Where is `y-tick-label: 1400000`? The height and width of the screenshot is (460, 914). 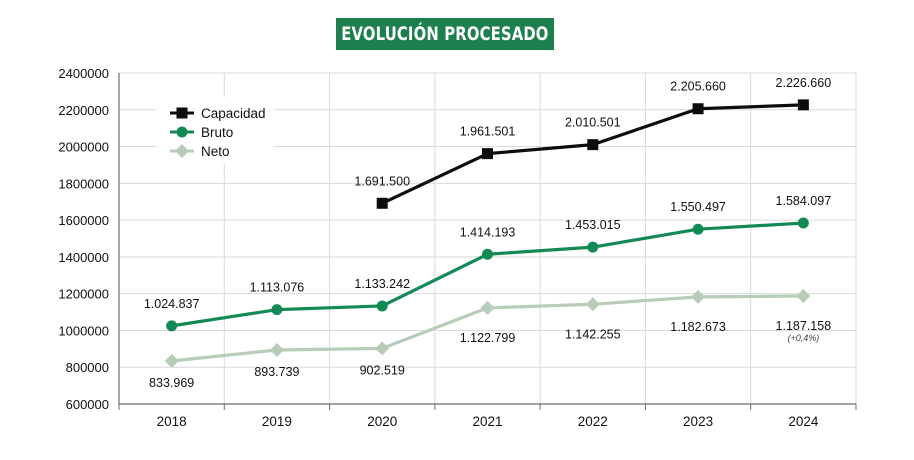 y-tick-label: 1400000 is located at coordinates (83, 257).